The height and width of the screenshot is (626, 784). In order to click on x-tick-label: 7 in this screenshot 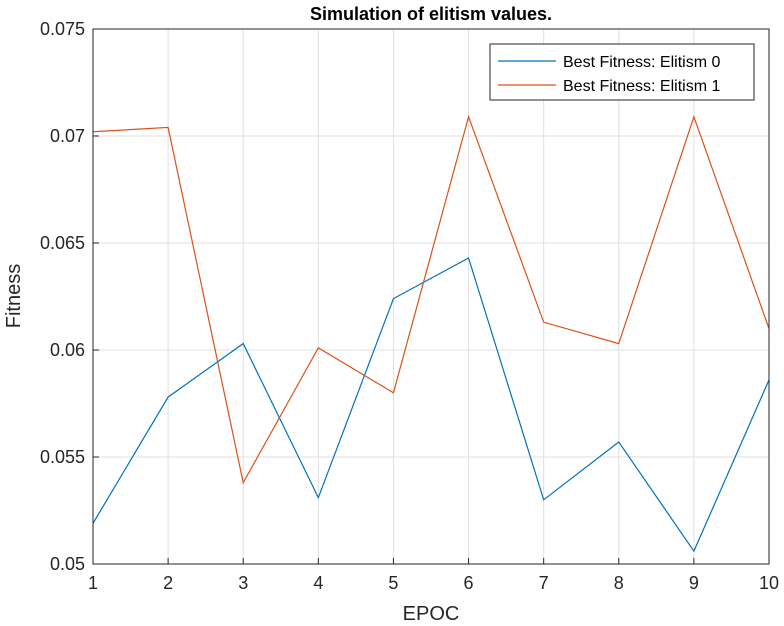, I will do `click(544, 583)`.